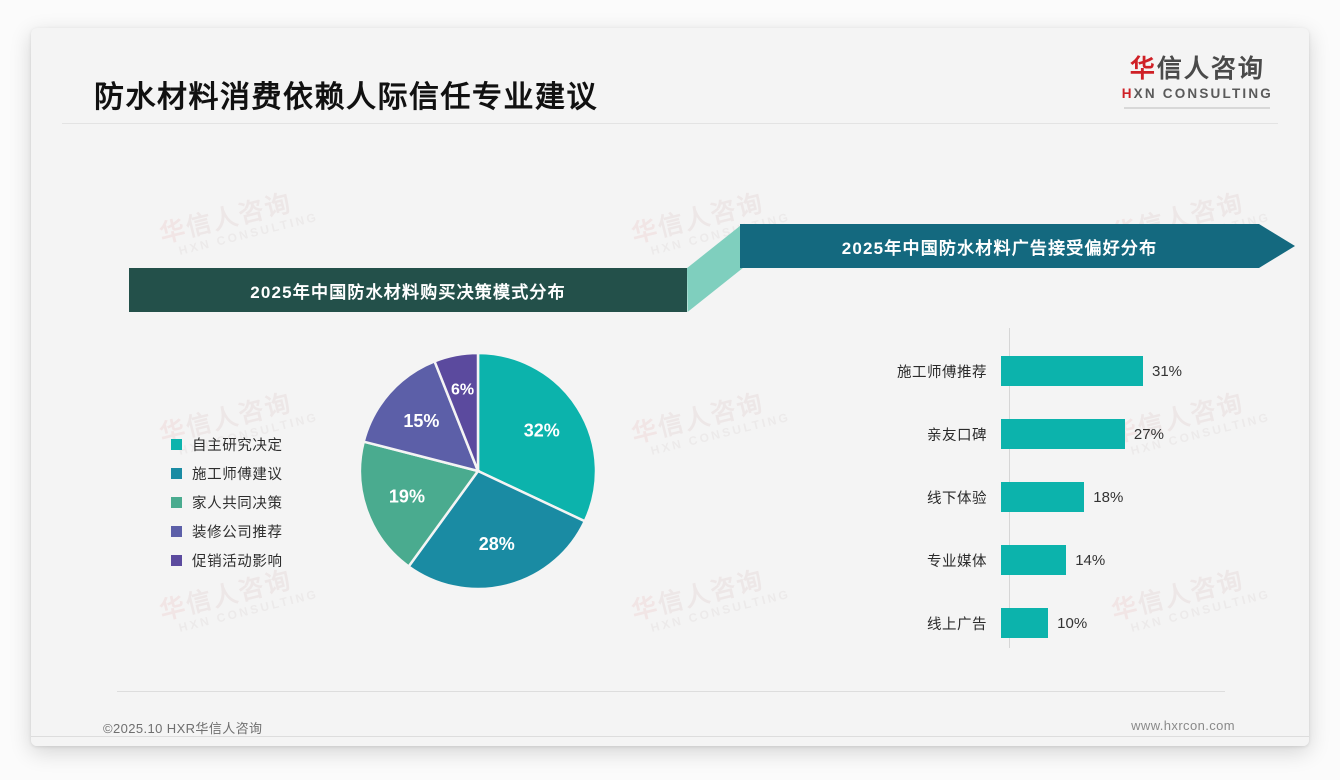  What do you see at coordinates (987, 434) in the screenshot?
I see `bar-chart-row: 亲友口碑 27%` at bounding box center [987, 434].